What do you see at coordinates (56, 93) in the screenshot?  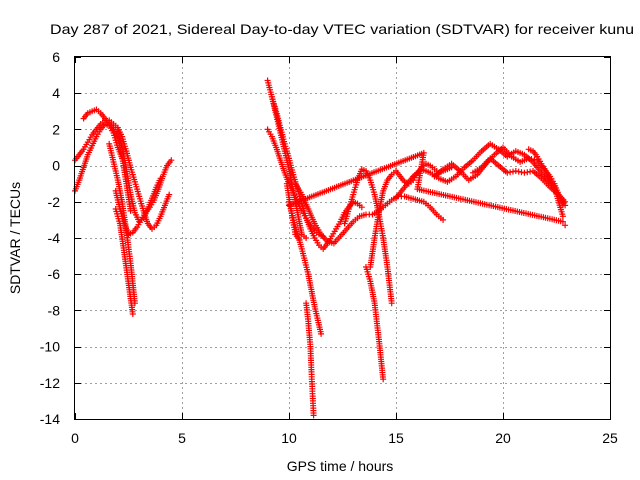 I see `y-tick-label: 4` at bounding box center [56, 93].